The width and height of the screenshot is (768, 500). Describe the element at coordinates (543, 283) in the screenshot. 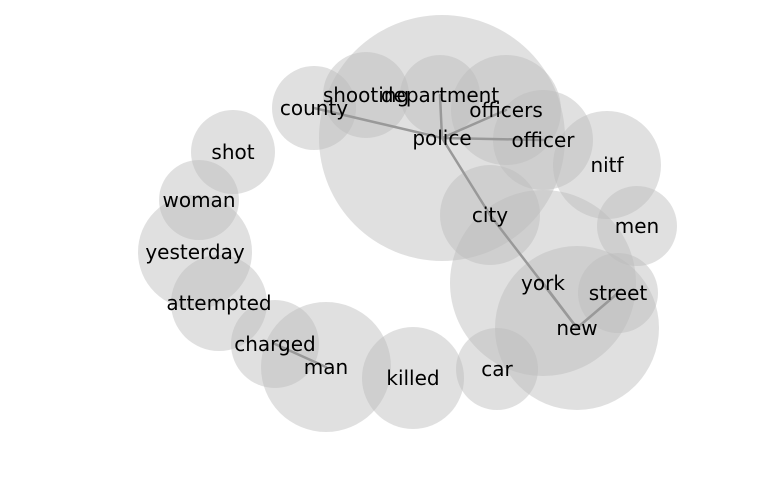

I see `word-label-york: york` at that location.